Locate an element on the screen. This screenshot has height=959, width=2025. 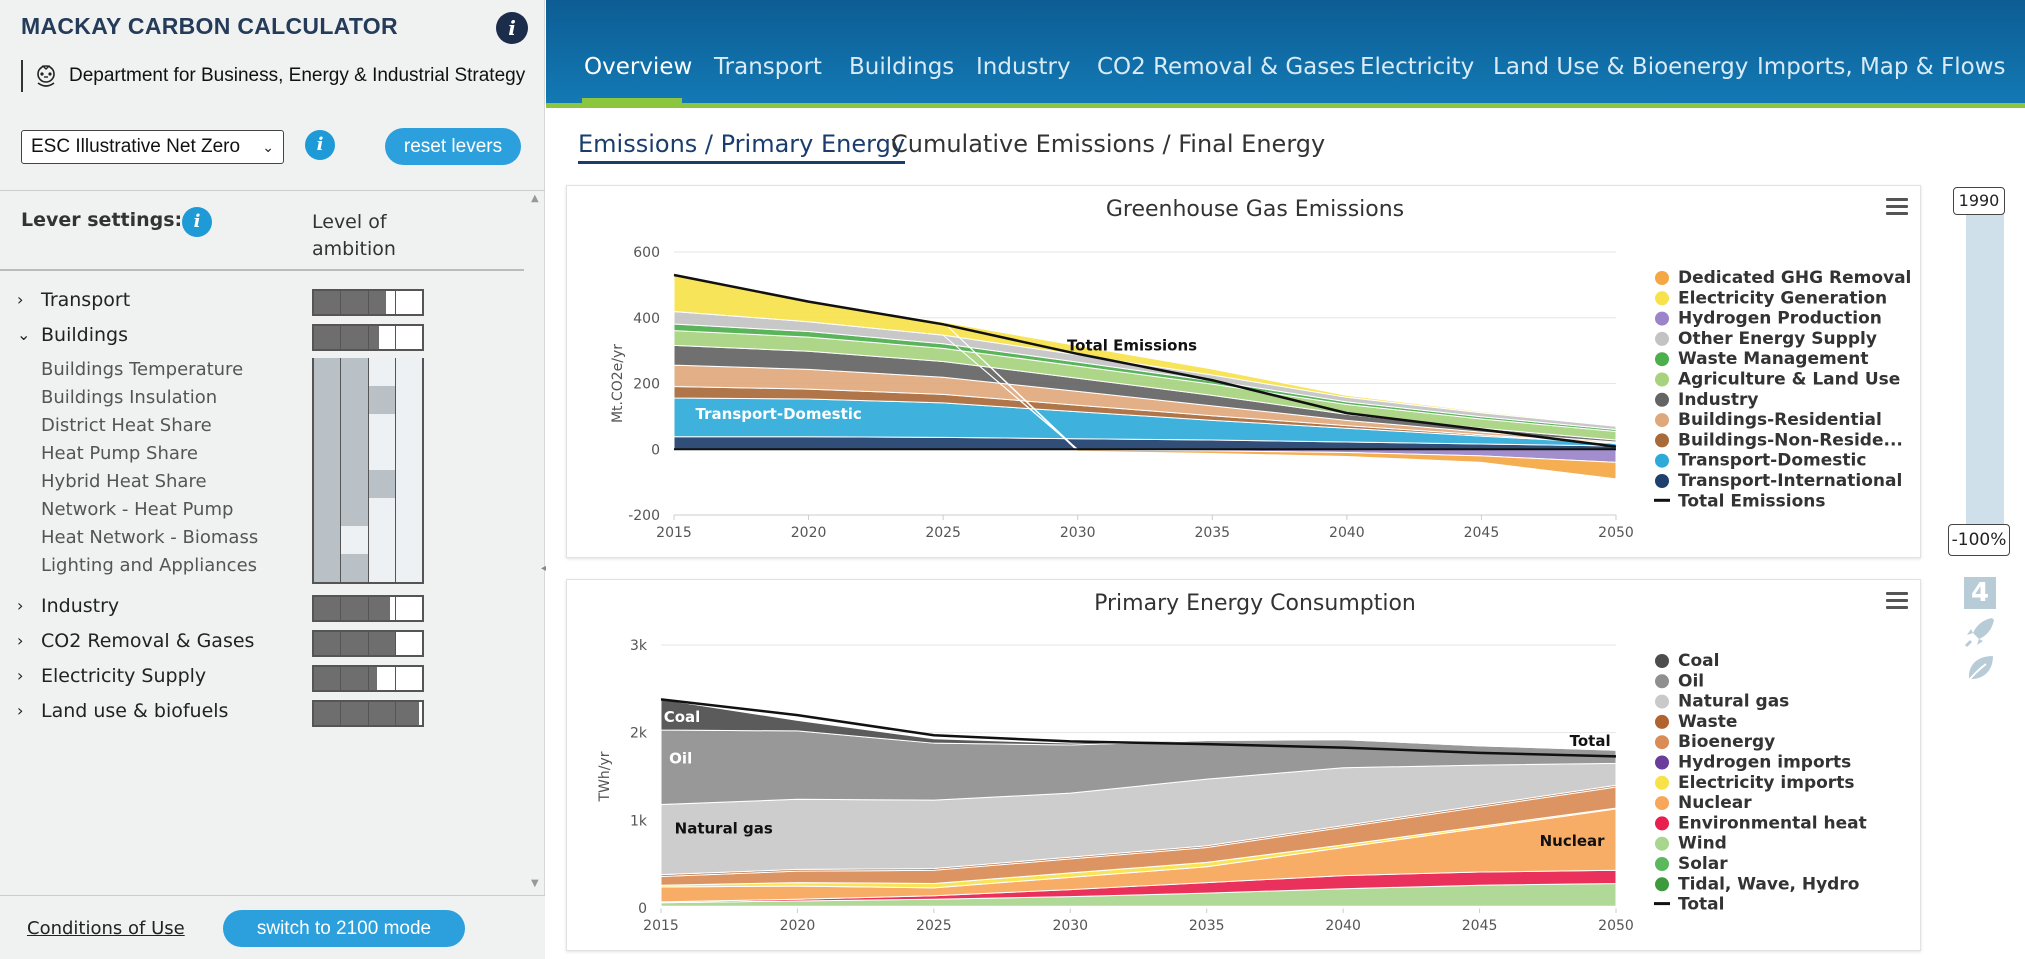
nav-tab-transport: Transport is located at coordinates (768, 67).